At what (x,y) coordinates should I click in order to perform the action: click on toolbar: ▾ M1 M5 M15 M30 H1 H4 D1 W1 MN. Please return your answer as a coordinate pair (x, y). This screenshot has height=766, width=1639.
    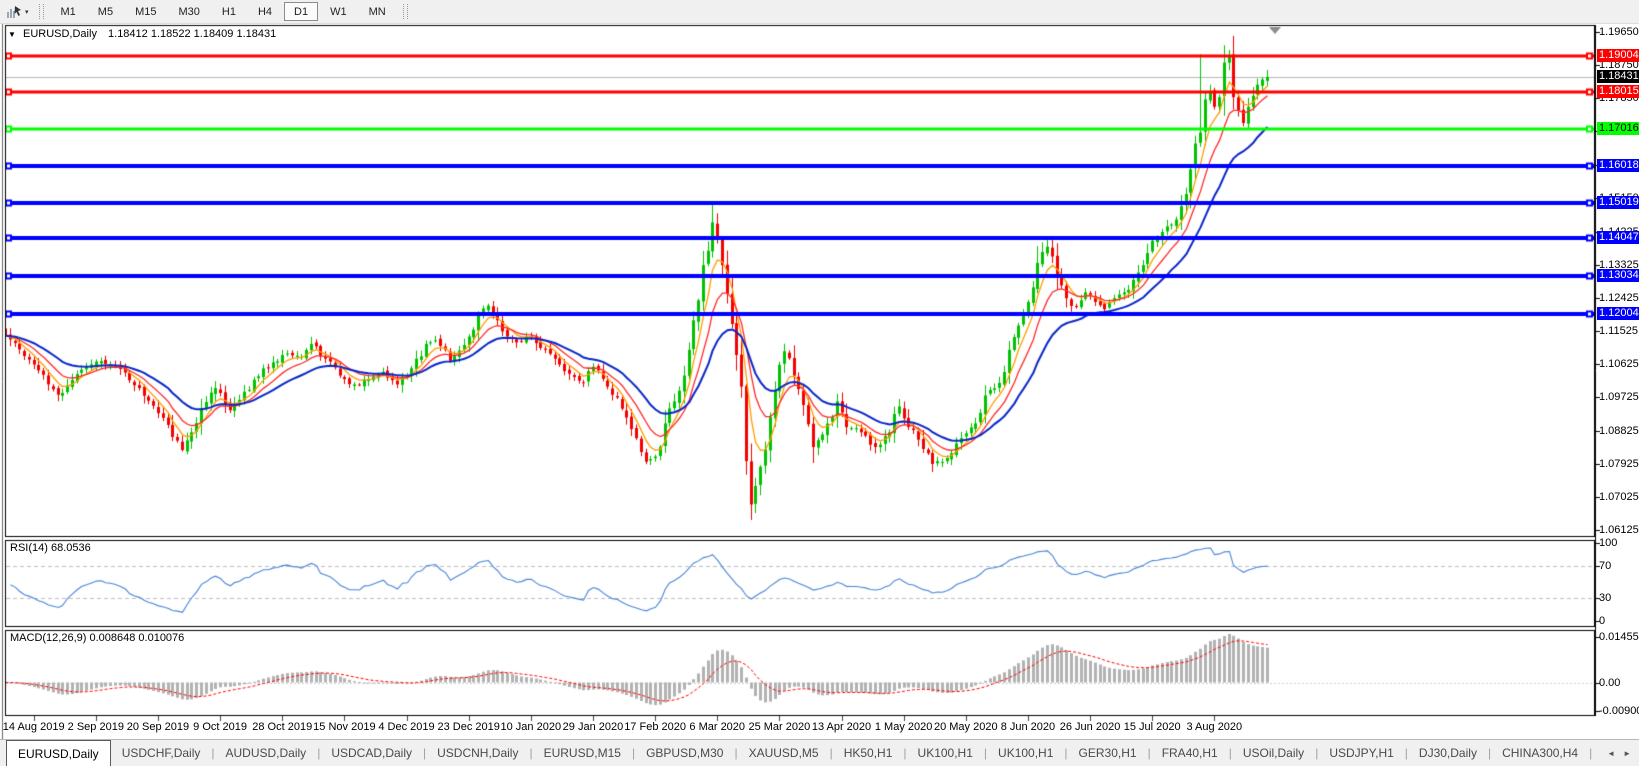
    Looking at the image, I should click on (819, 12).